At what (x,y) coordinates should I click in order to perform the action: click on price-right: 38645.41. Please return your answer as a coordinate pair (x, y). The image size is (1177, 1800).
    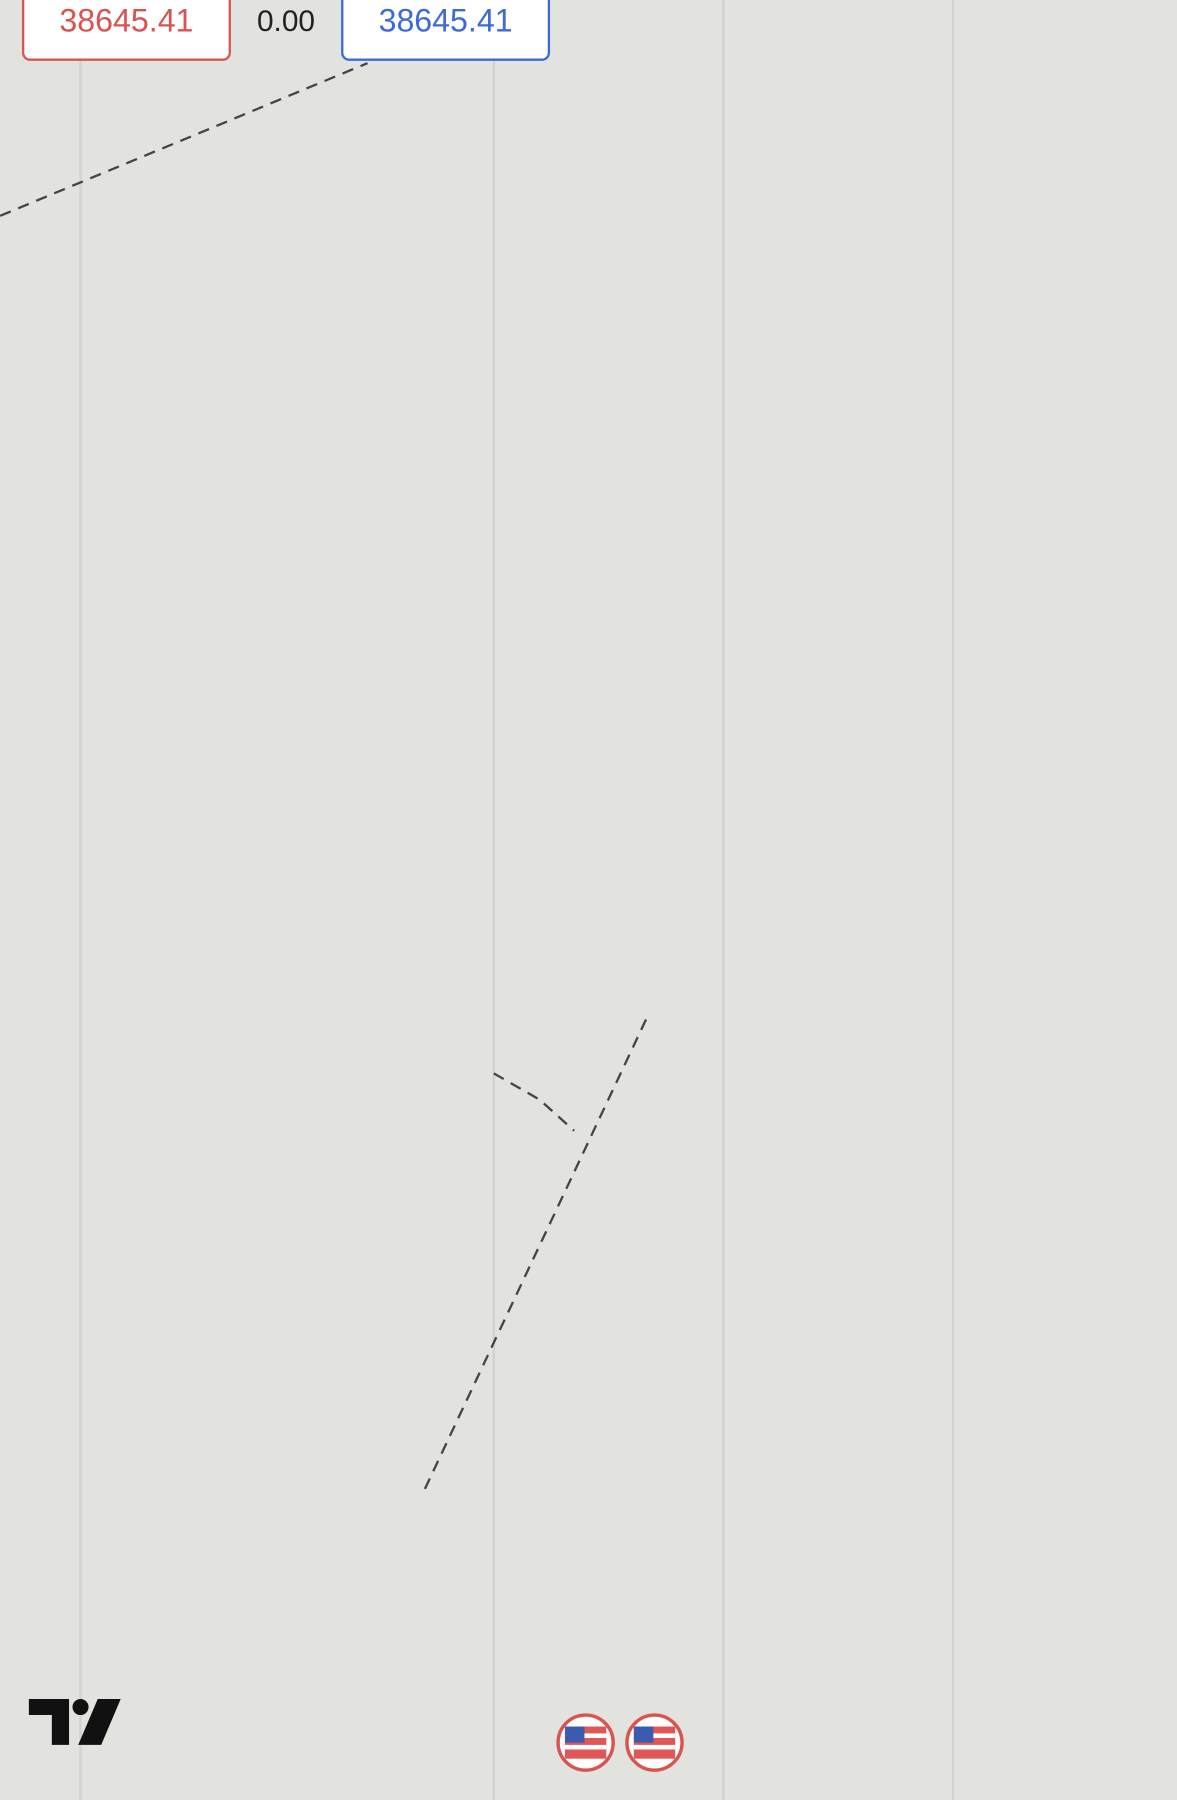
    Looking at the image, I should click on (446, 20).